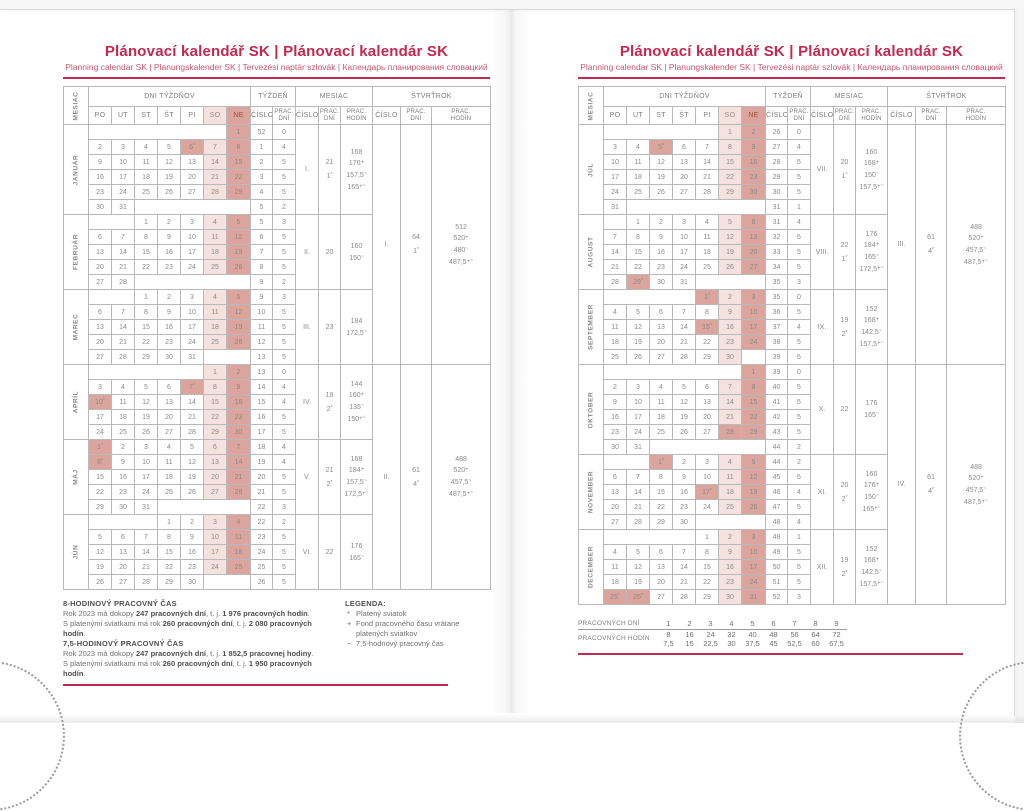 The image size is (1024, 811). I want to click on month-workdays-cell: 22, so click(329, 552).